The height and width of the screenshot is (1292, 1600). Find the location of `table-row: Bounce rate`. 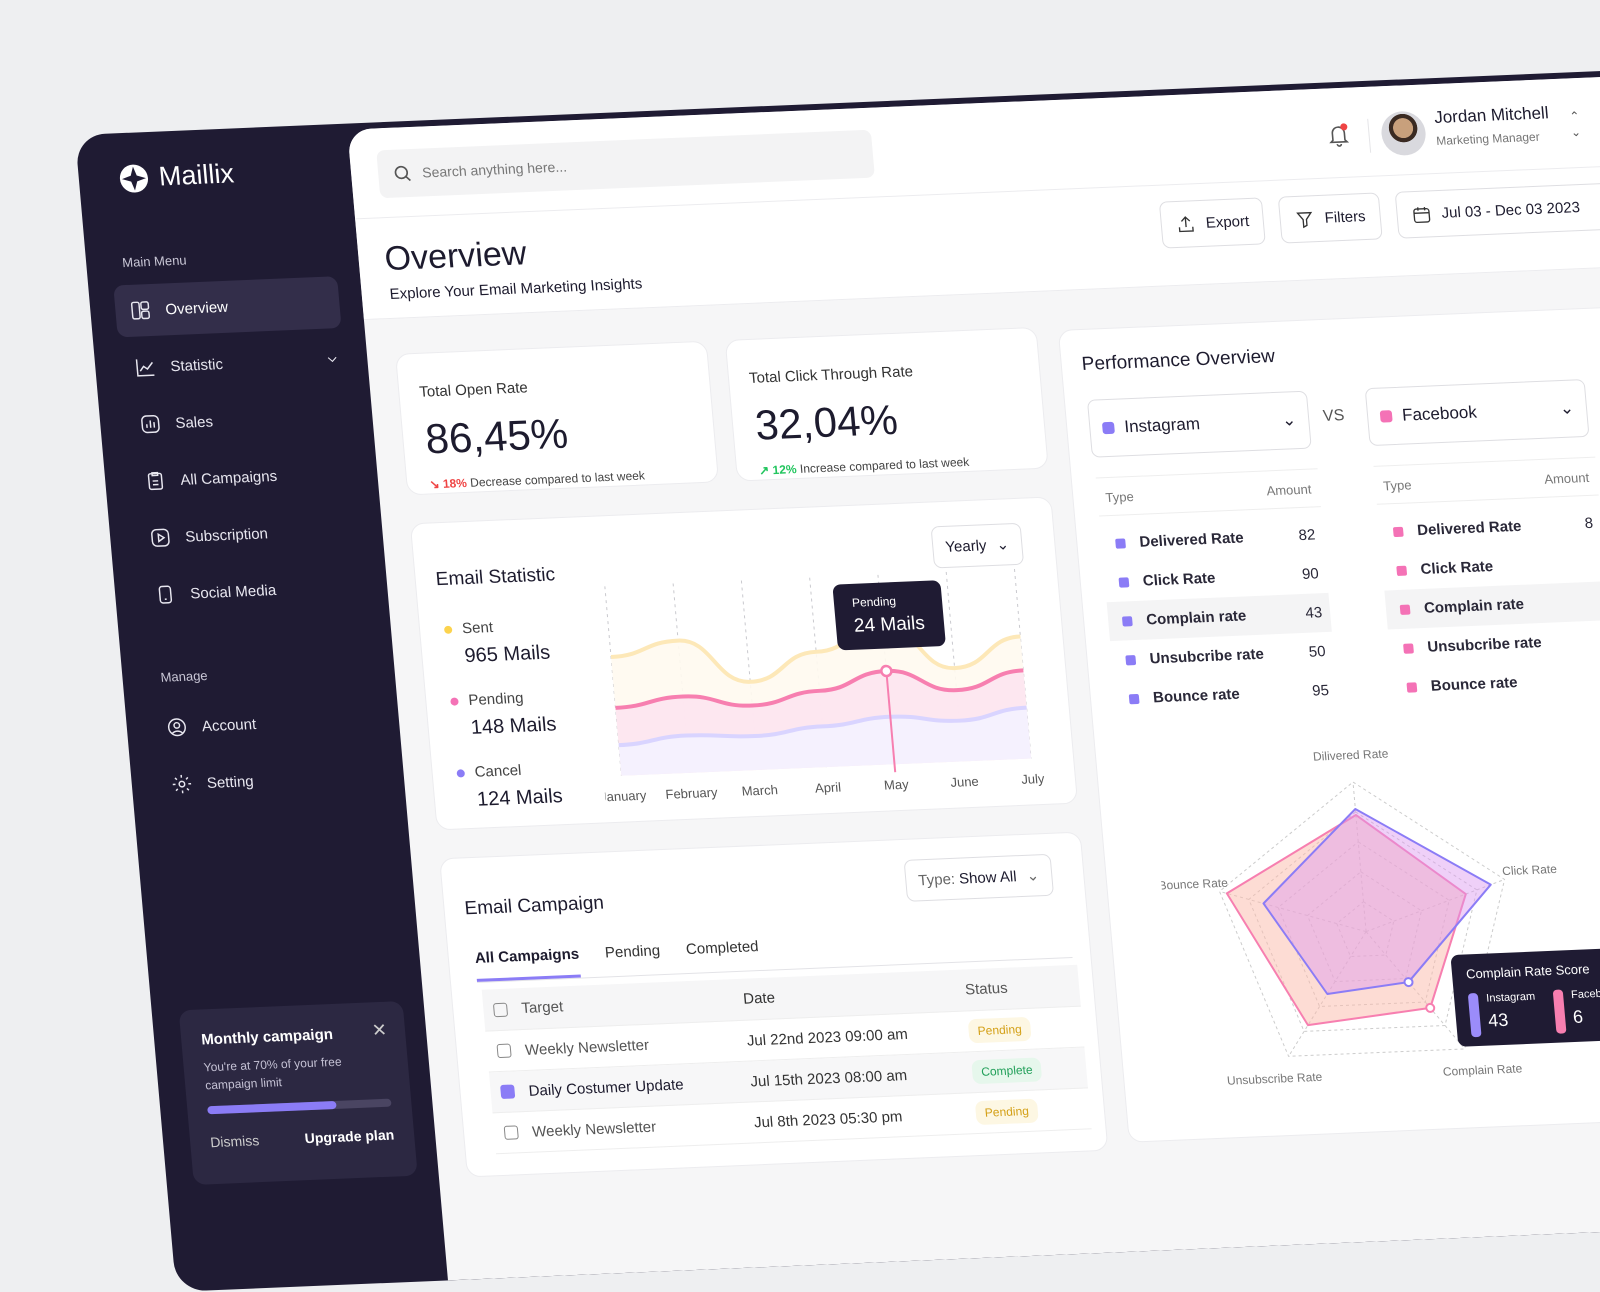

table-row: Bounce rate is located at coordinates (1495, 683).